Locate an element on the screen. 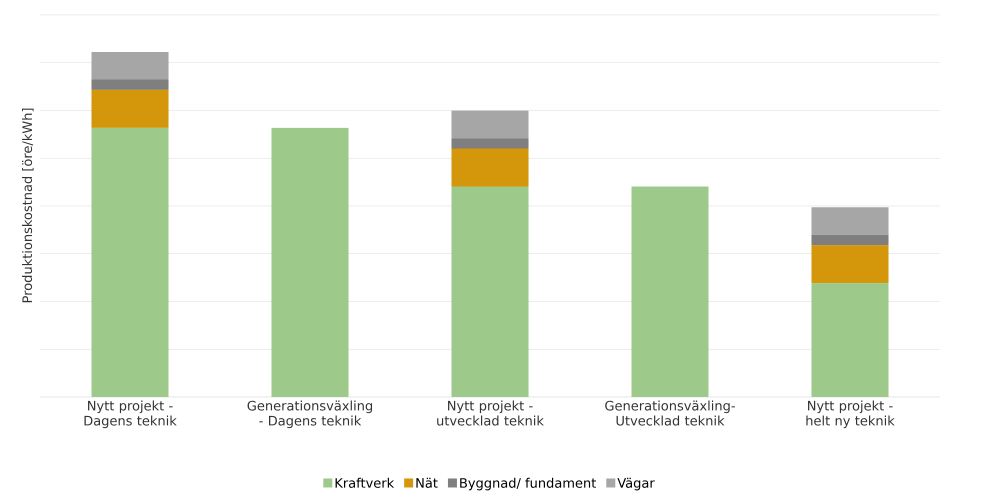  x-tick-label: Generationsväxling - Dagens teknik is located at coordinates (310, 414).